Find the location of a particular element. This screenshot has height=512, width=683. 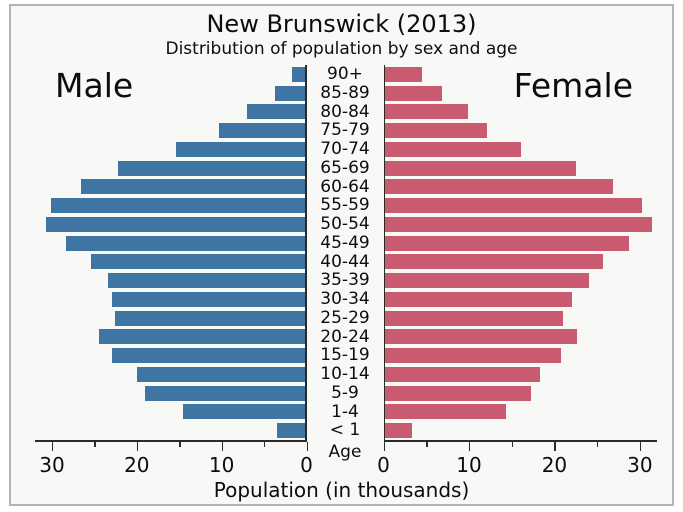

age-group-label: 55-59 is located at coordinates (345, 205).